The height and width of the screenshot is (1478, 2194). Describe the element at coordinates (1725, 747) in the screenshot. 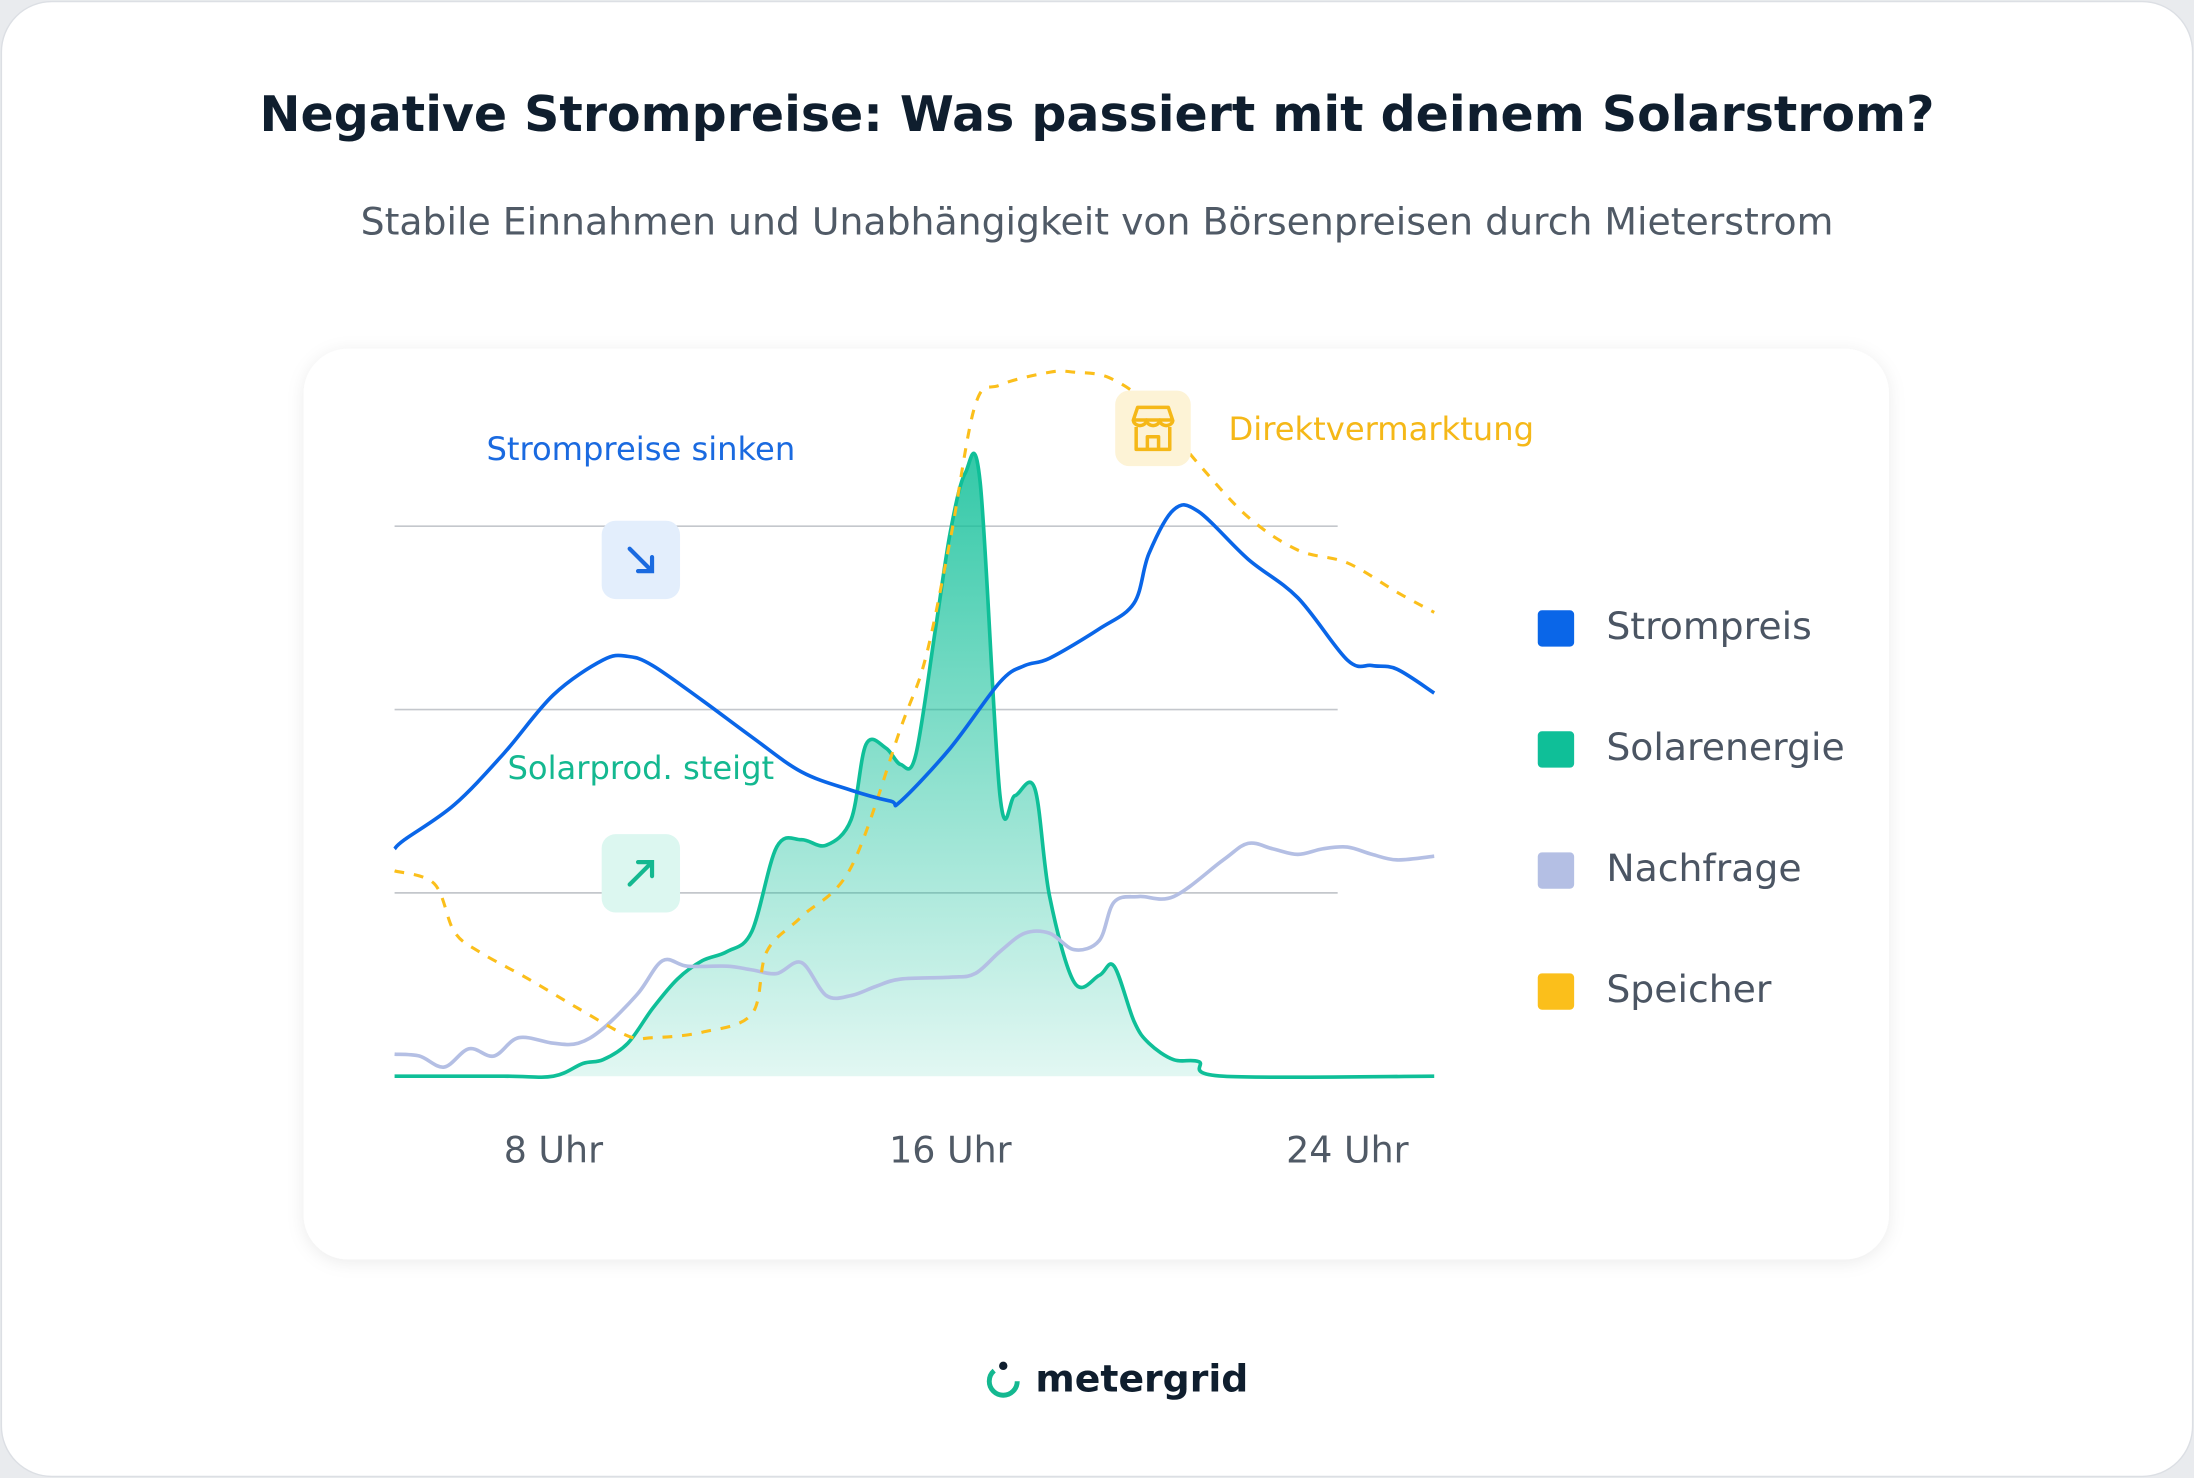

I see `legend-label: Solarenergie` at that location.